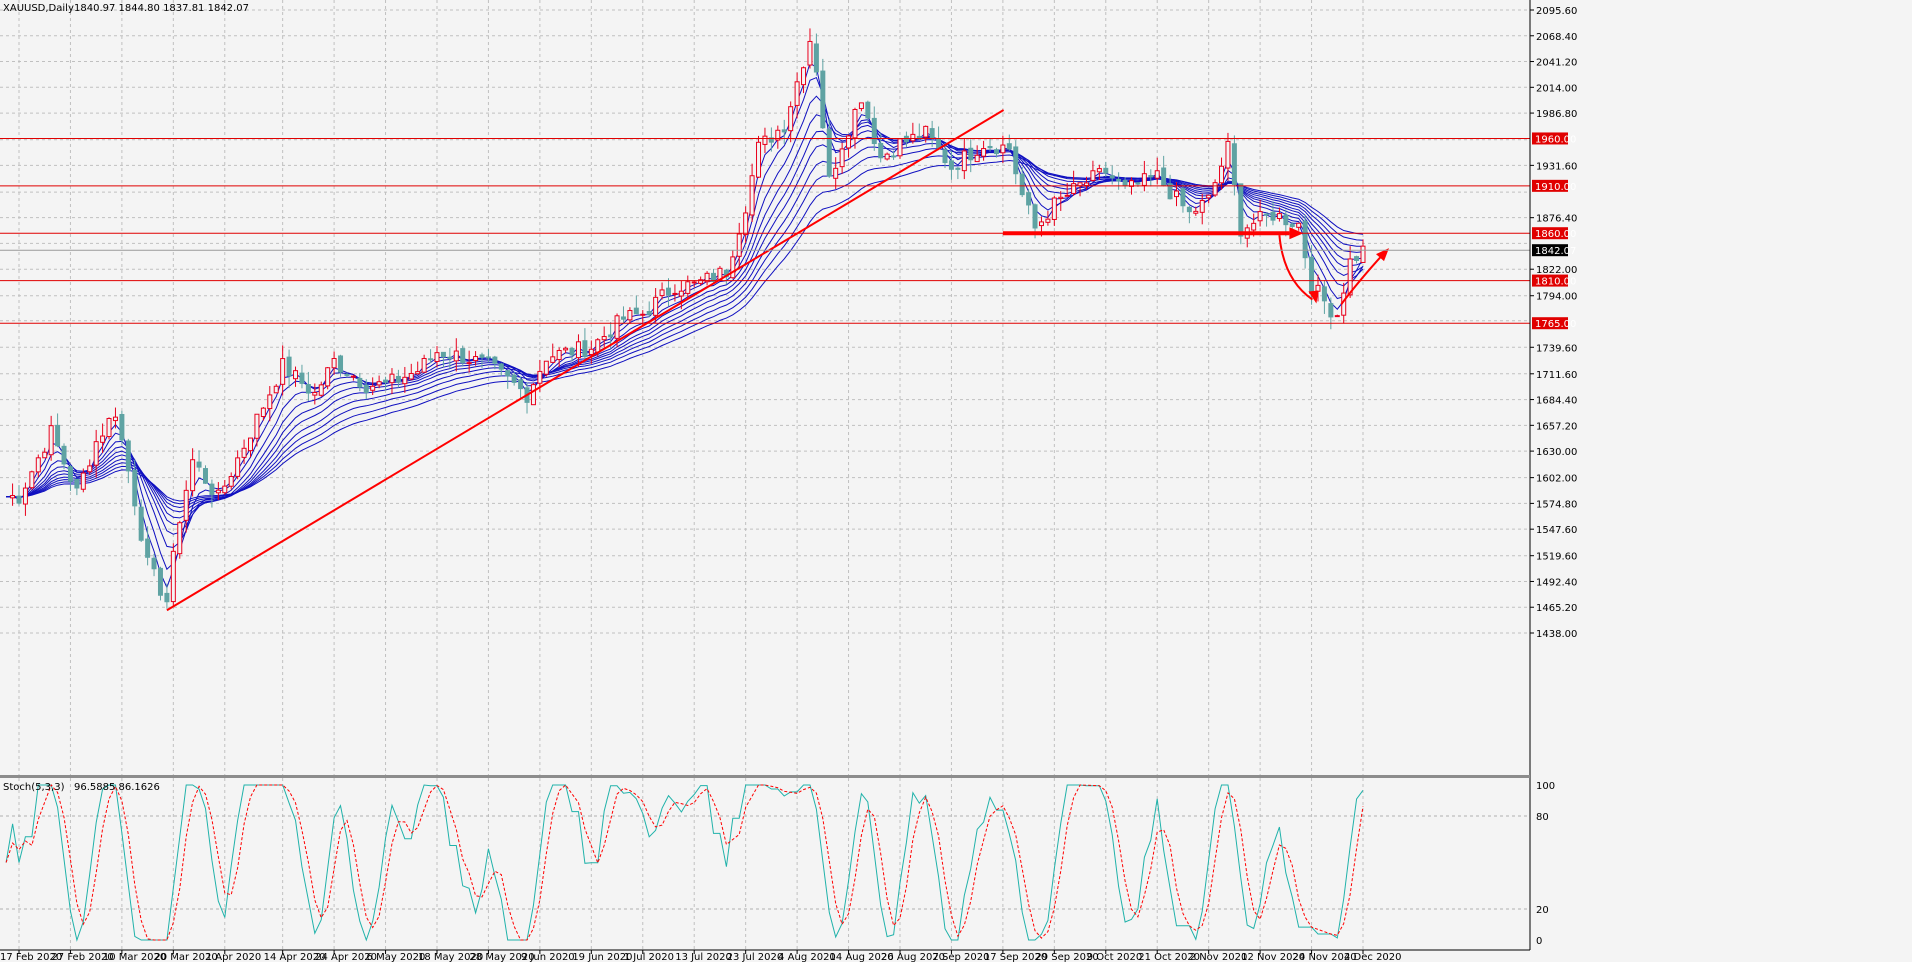  I want to click on stoch-main-line, so click(684, 863).